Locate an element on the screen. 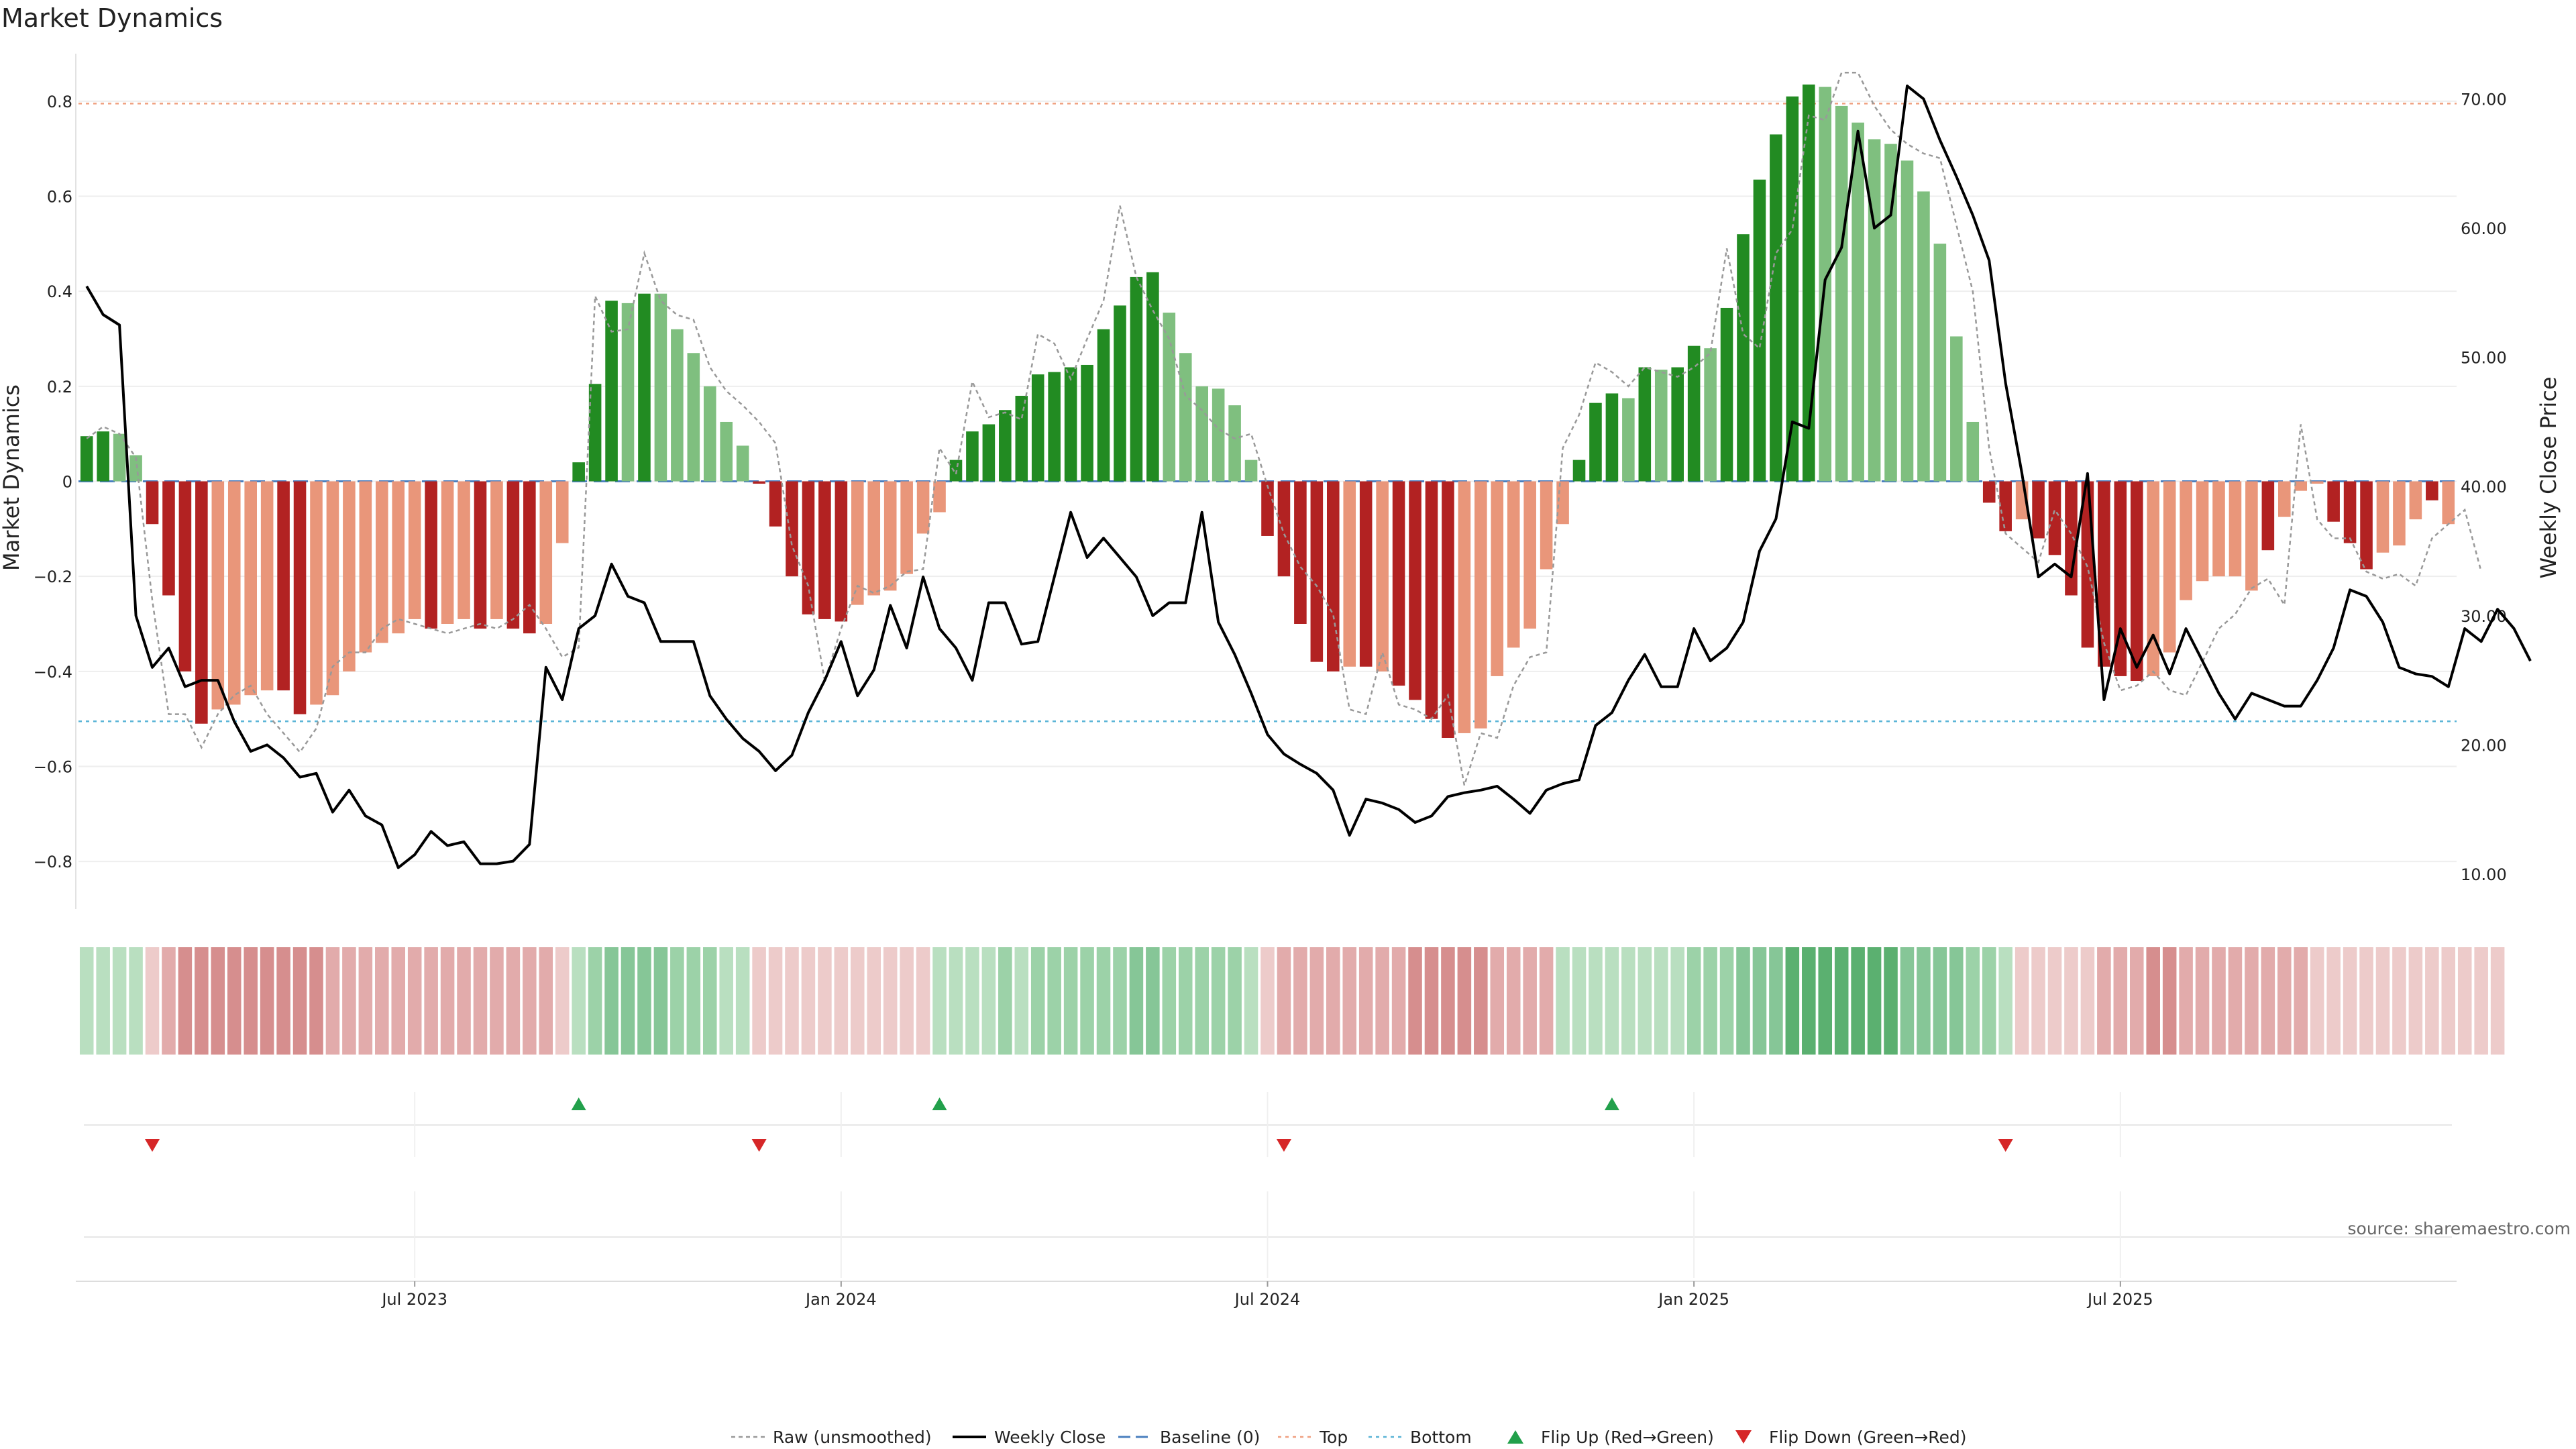  y-axis-label-left: Market Dynamics is located at coordinates (12, 477).